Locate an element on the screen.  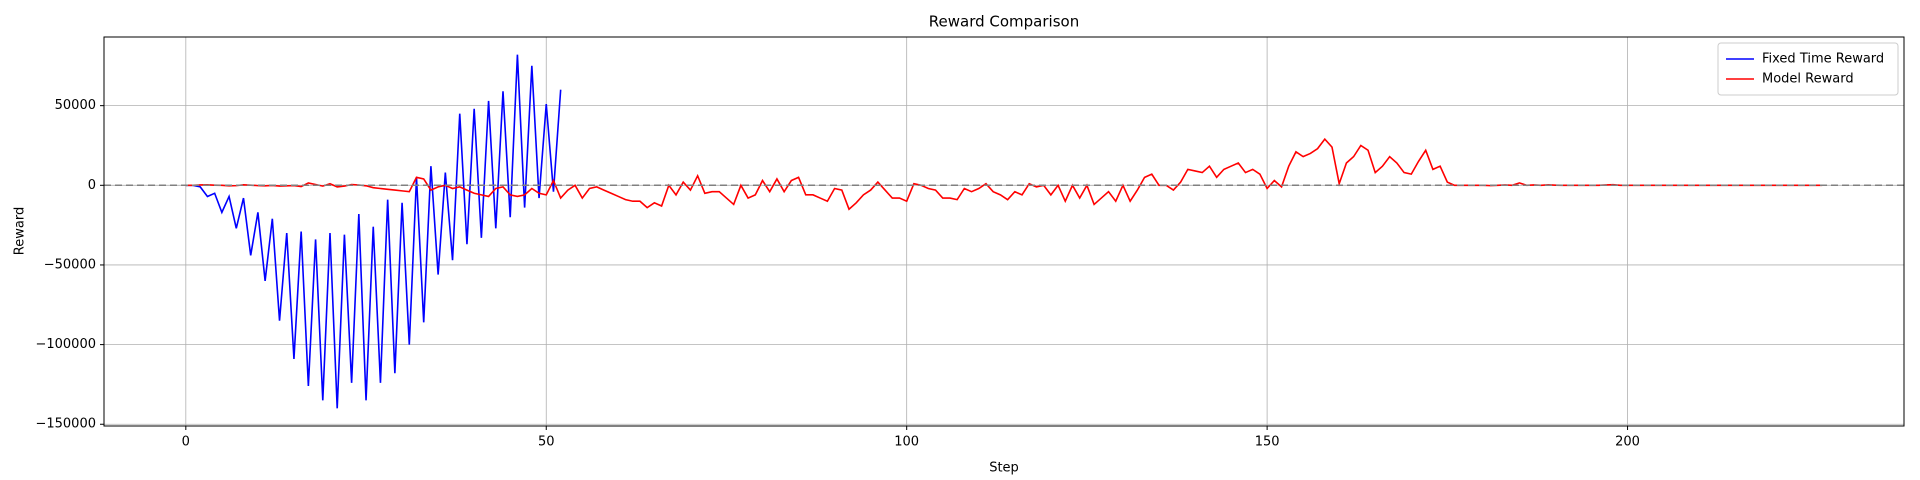
series-line is located at coordinates (373, 231).